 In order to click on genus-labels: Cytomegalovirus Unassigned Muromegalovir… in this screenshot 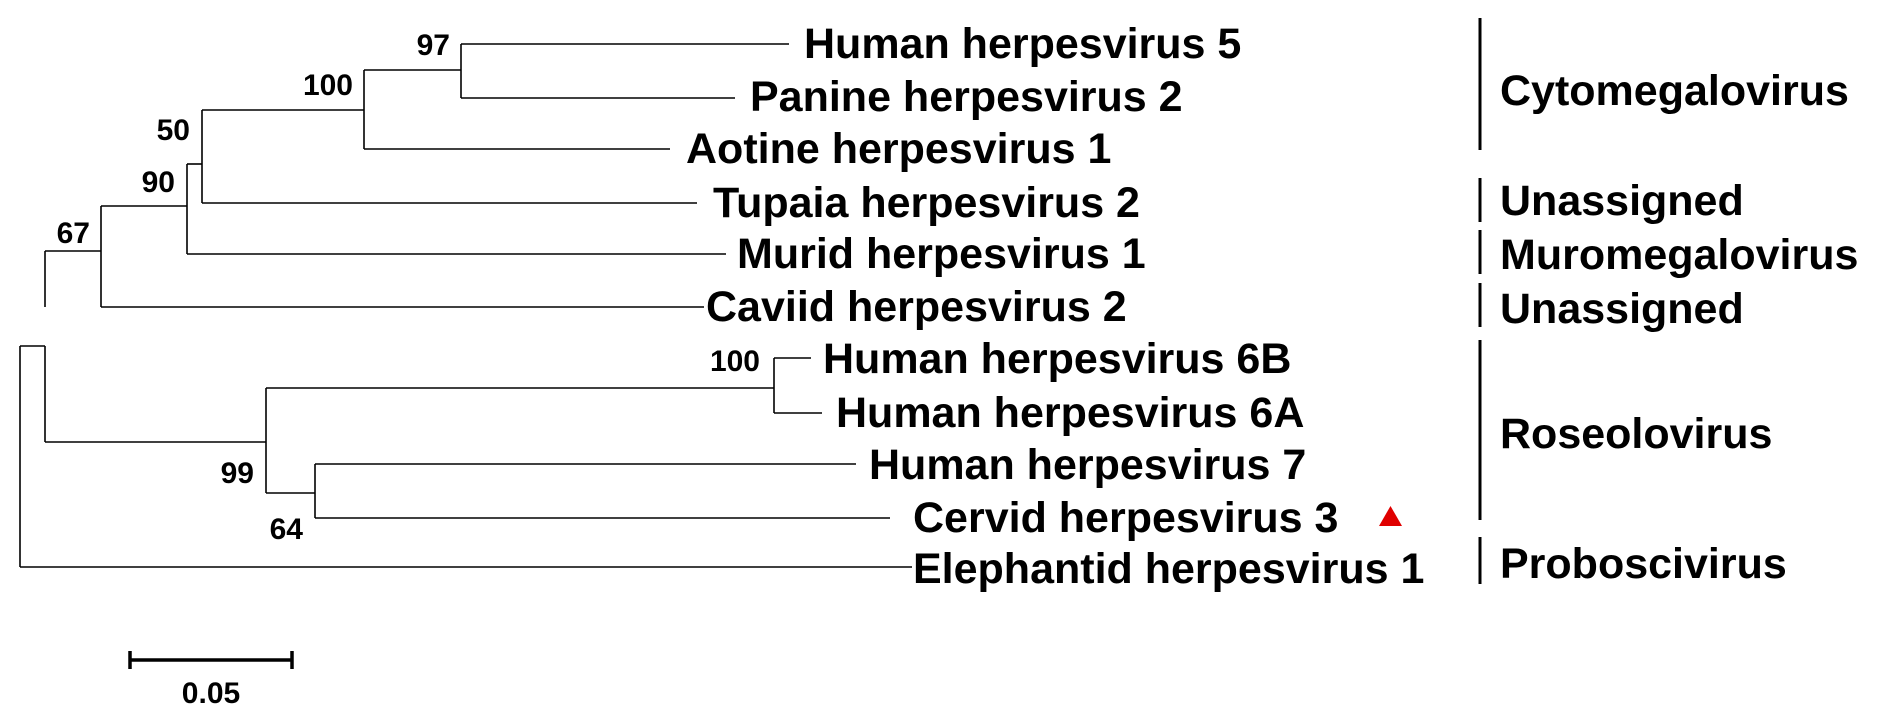, I will do `click(1679, 327)`.